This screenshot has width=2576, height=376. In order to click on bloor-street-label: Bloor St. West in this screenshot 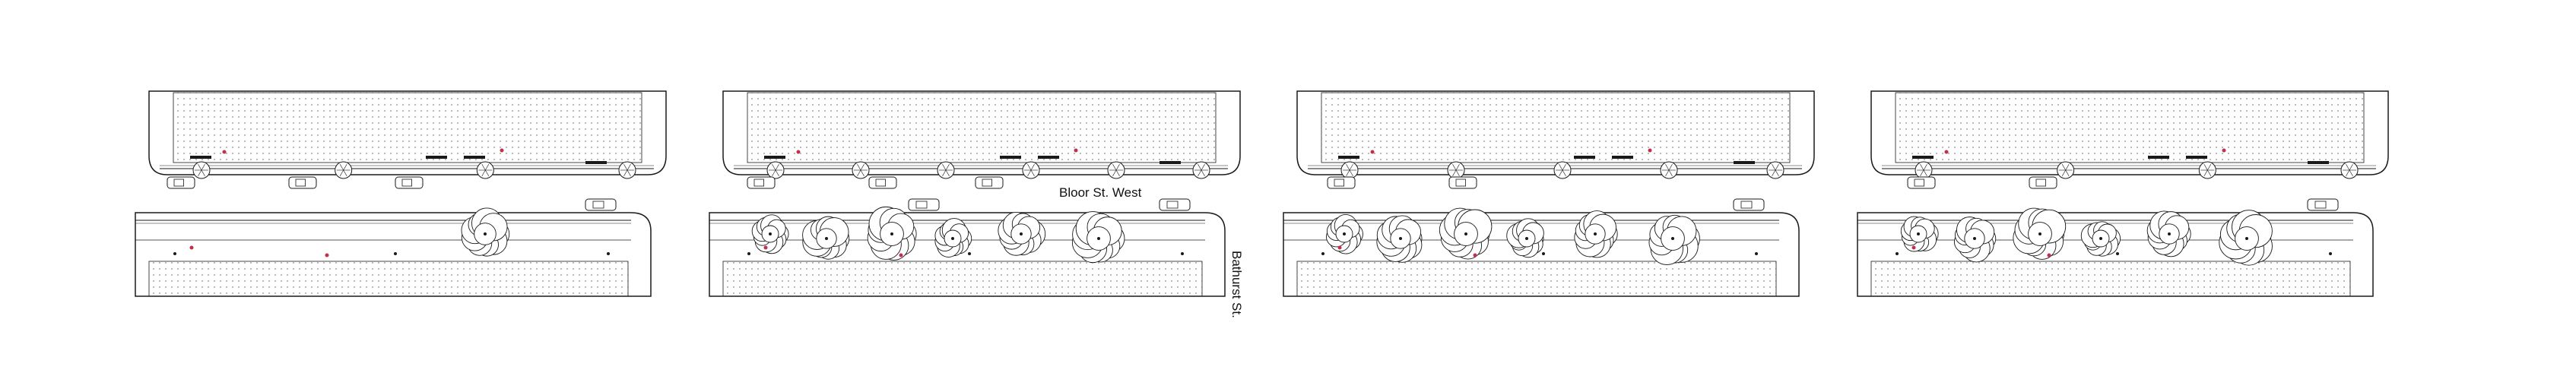, I will do `click(1100, 192)`.